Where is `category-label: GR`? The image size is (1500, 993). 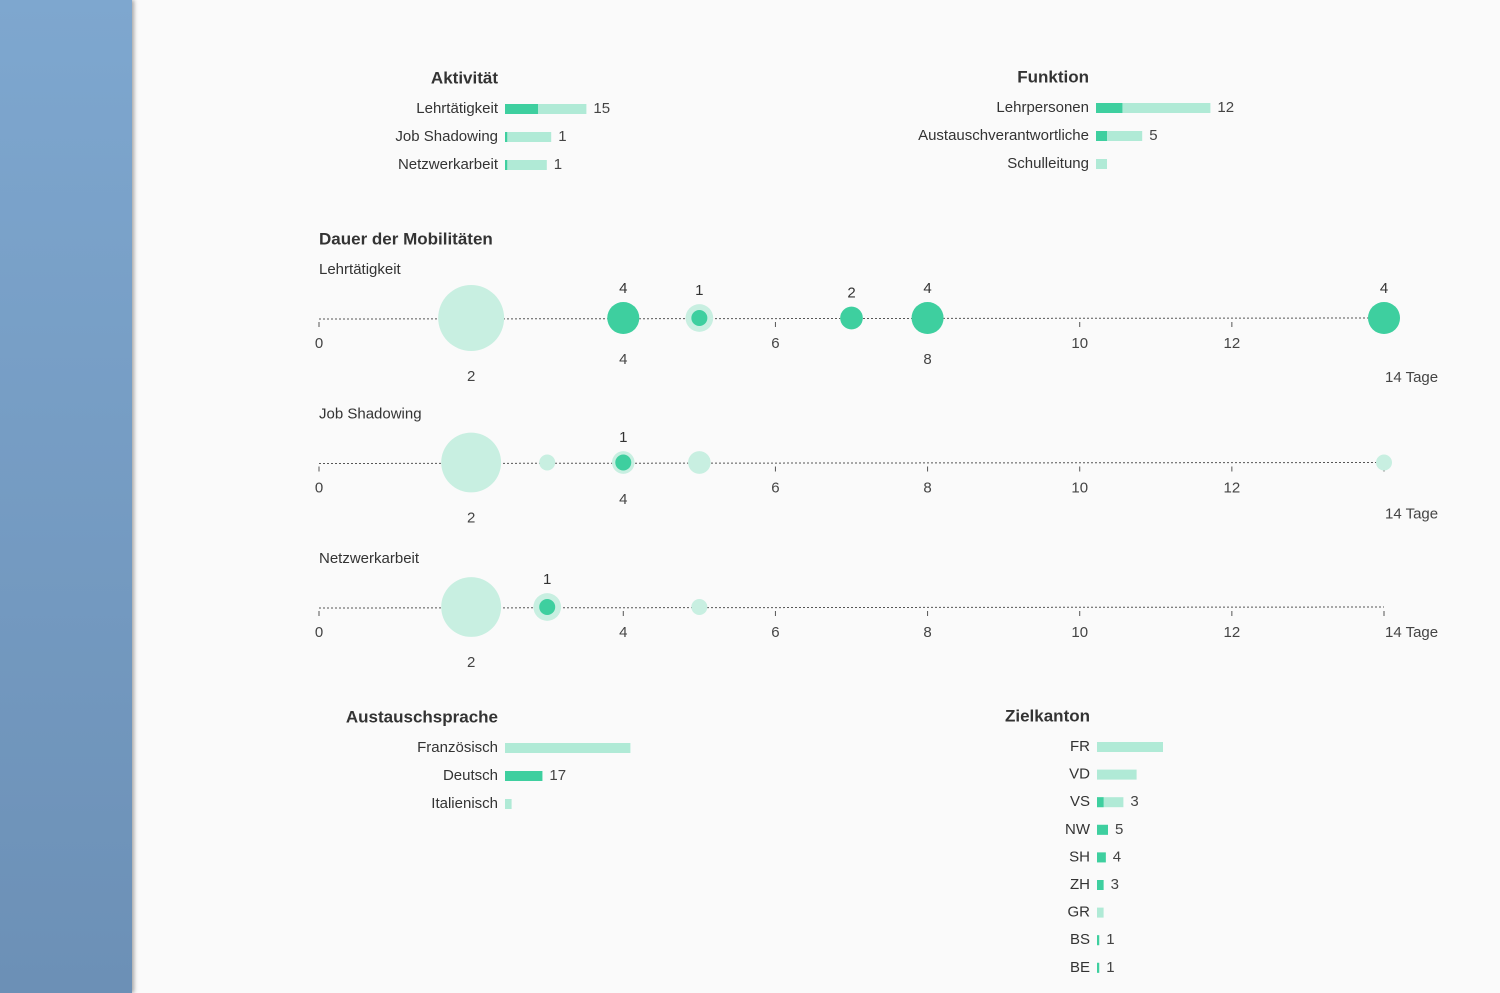 category-label: GR is located at coordinates (1079, 912).